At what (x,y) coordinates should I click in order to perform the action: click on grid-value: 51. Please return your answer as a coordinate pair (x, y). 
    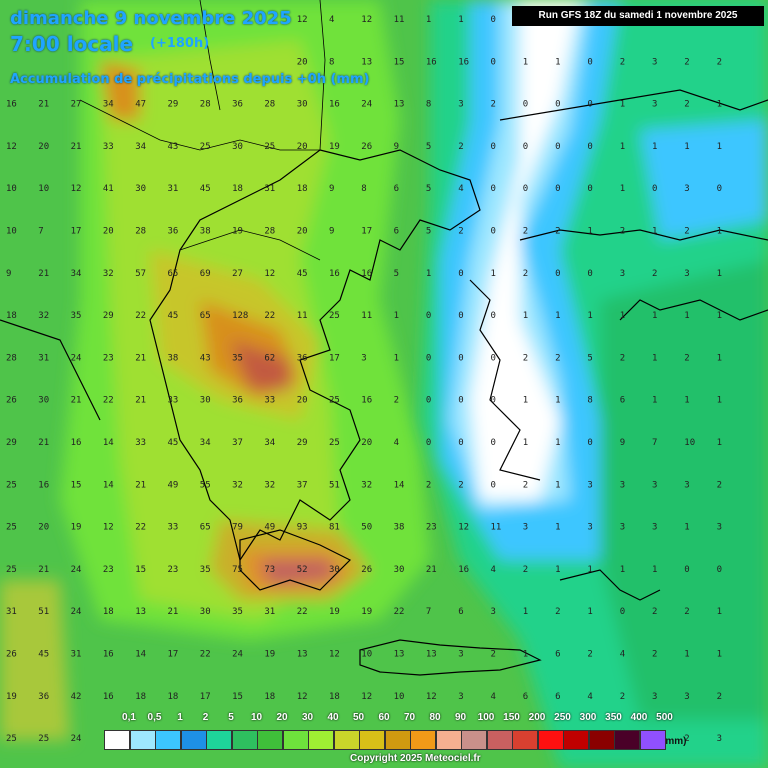
    Looking at the image, I should click on (43, 612).